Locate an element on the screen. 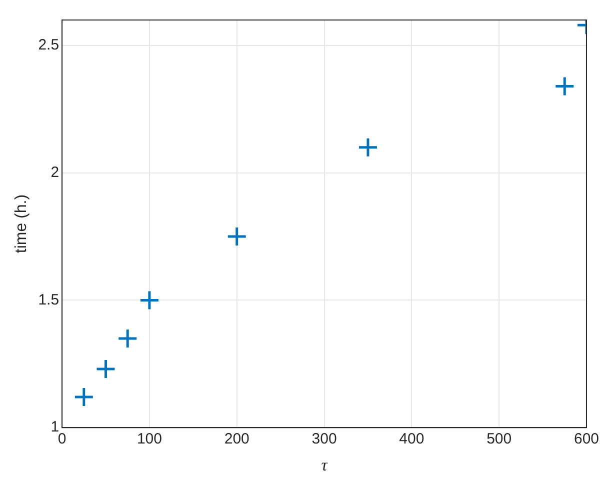 Image resolution: width=610 pixels, height=488 pixels. x-tick-label: 600 is located at coordinates (586, 439).